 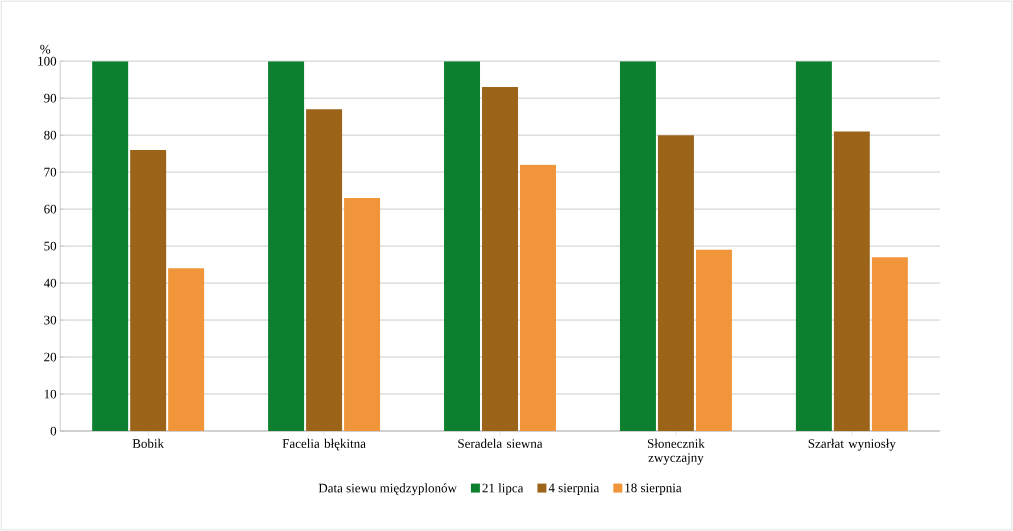 What do you see at coordinates (852, 444) in the screenshot?
I see `x-tick-label: Szarłat wyniosły` at bounding box center [852, 444].